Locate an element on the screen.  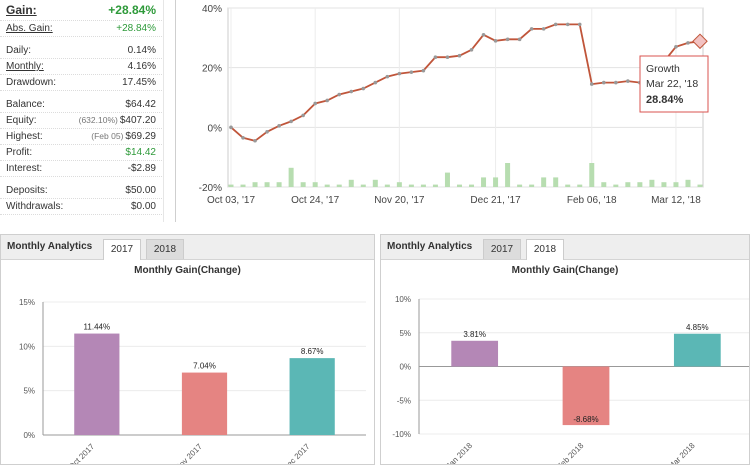
growth-tooltip: Growth Mar 22, '18 28.84% is located at coordinates (674, 73).